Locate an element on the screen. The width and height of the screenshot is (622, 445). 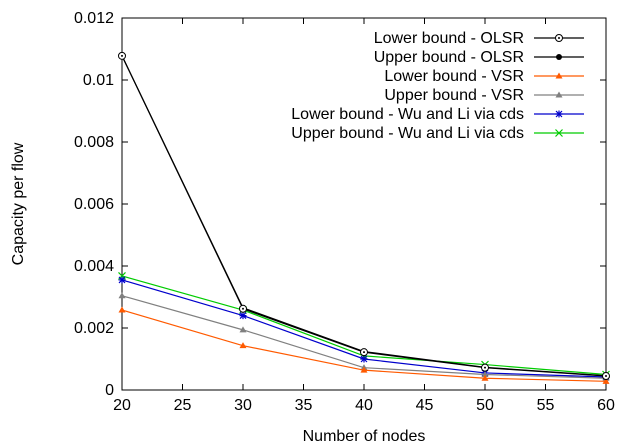
legend-item: Upper bound - Wu and Li via cds is located at coordinates (437, 133).